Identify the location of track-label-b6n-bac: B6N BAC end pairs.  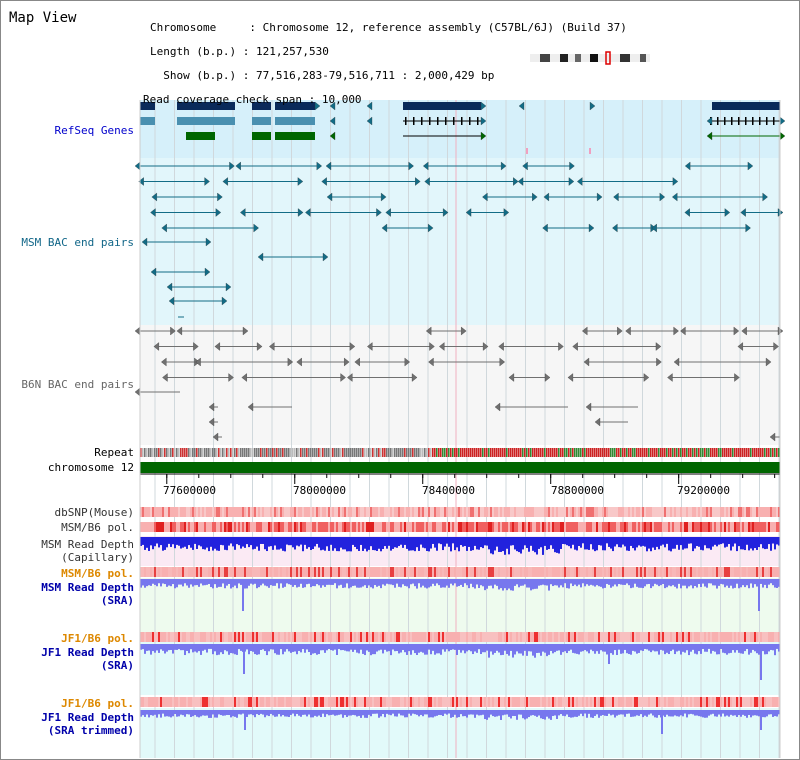
(77, 384).